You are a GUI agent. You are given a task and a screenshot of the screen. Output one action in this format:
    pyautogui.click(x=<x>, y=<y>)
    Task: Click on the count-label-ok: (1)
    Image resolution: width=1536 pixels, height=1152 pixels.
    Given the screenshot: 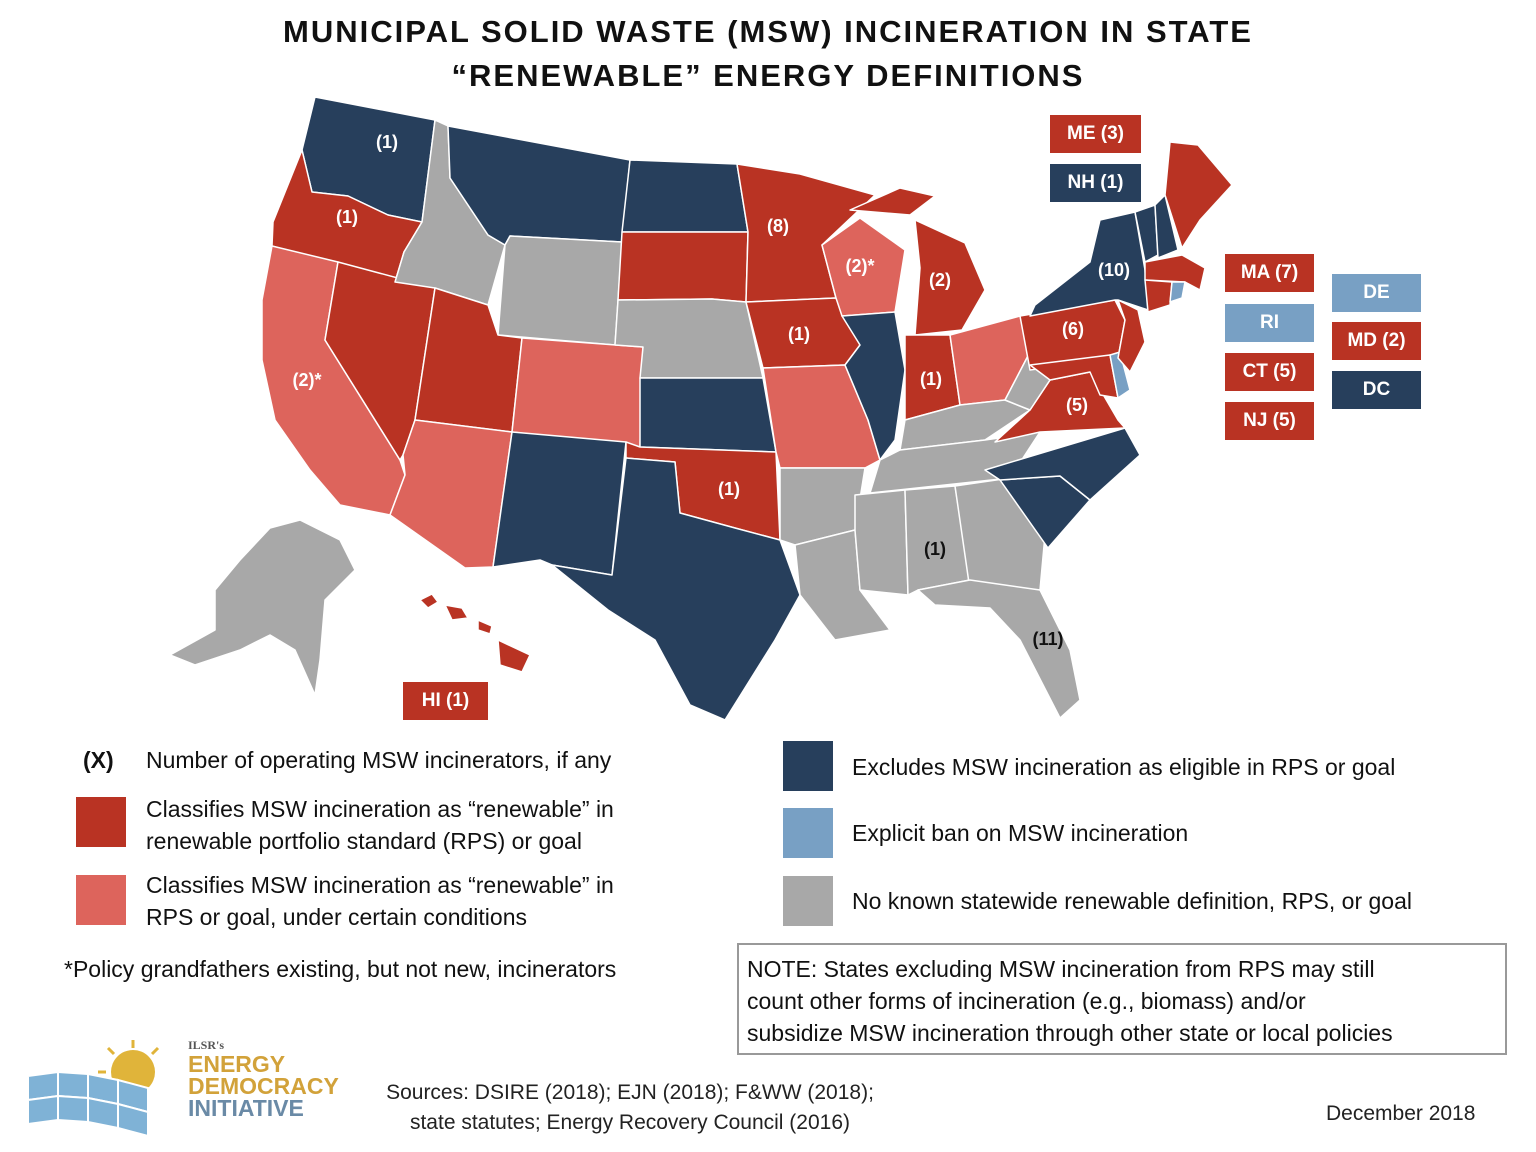 What is the action you would take?
    pyautogui.click(x=729, y=489)
    